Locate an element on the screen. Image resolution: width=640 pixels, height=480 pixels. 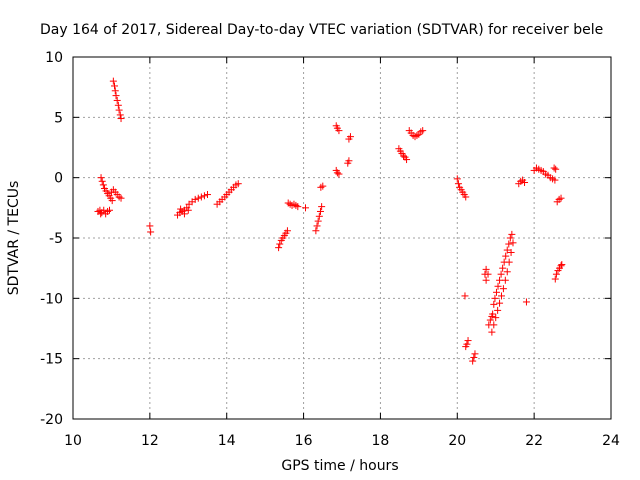
y-tick-label: -15 is located at coordinates (51, 360).